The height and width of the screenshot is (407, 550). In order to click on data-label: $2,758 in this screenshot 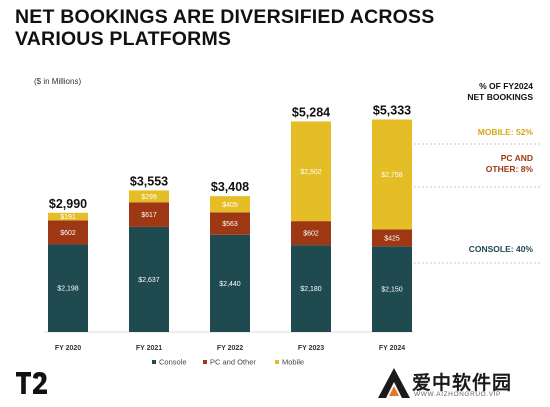, I will do `click(392, 175)`.